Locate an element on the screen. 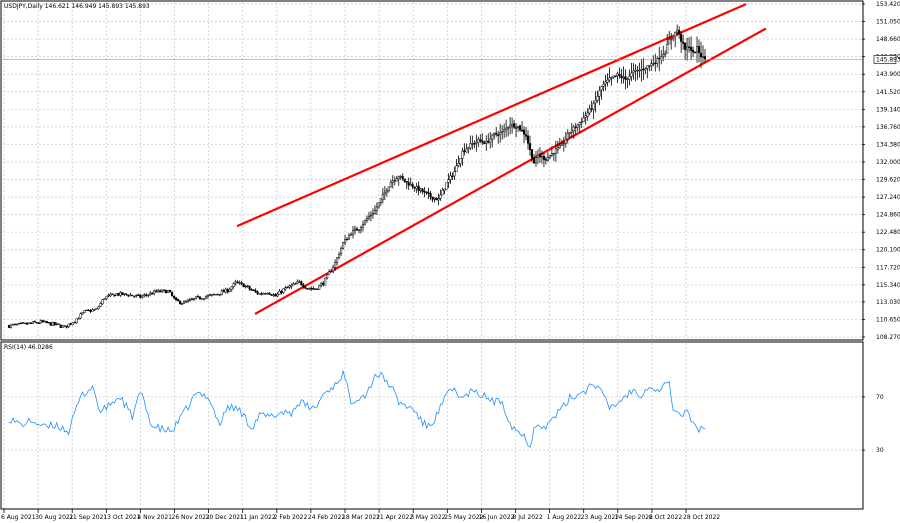 Image resolution: width=900 pixels, height=523 pixels. time-tick-label: 20 Dec 2021 is located at coordinates (225, 517).